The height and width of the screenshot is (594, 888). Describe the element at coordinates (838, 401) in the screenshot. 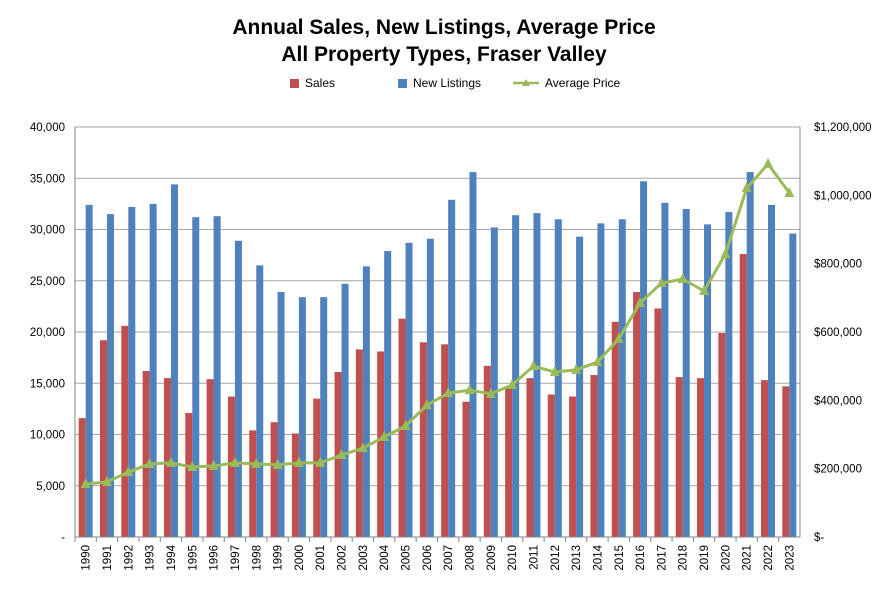

I see `y-right-tick-label: $400,000` at that location.